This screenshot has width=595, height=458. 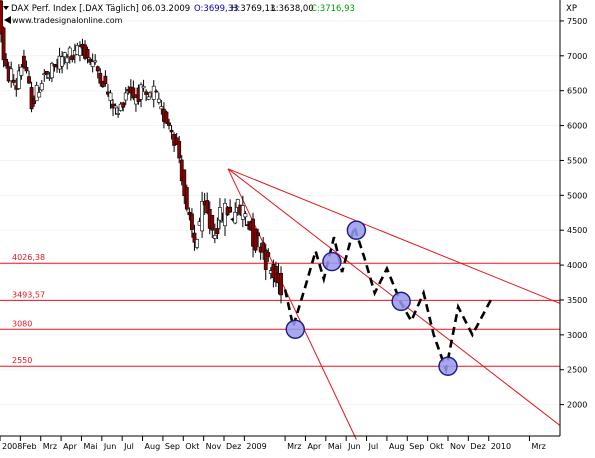 I want to click on header-low: L:3638,00, so click(x=292, y=9).